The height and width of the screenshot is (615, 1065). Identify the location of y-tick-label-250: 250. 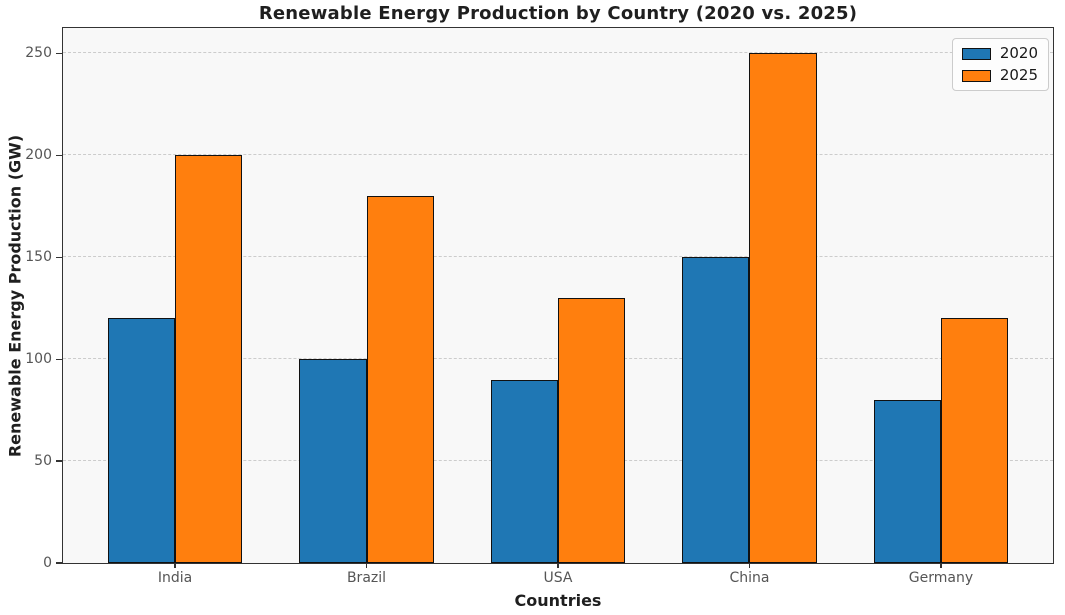
(38, 53).